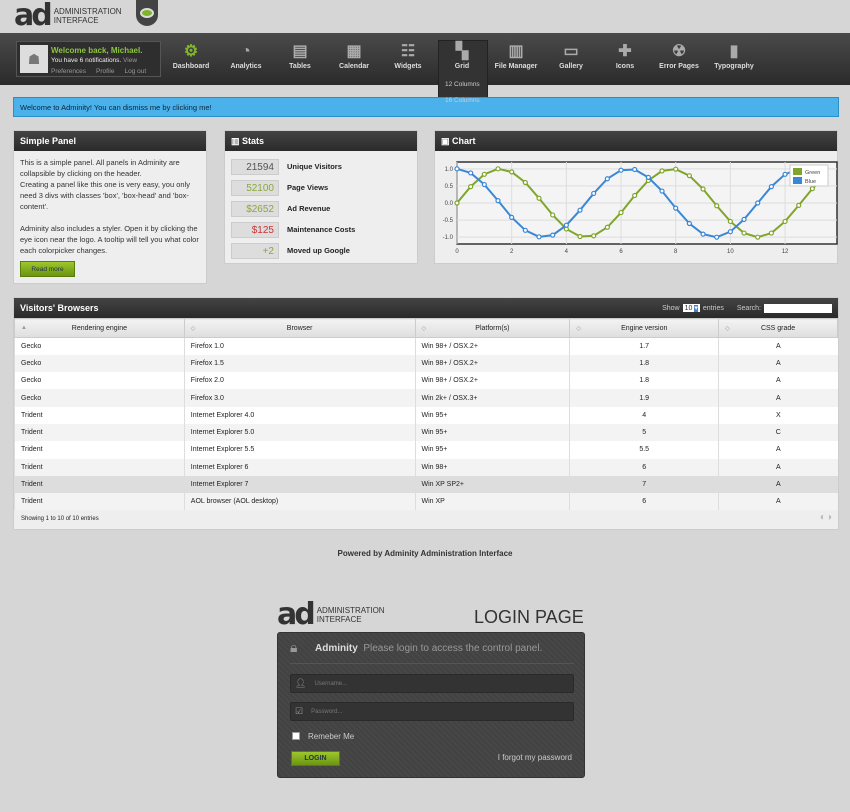 The image size is (850, 812). Describe the element at coordinates (147, 13) in the screenshot. I see `eye-icon` at that location.